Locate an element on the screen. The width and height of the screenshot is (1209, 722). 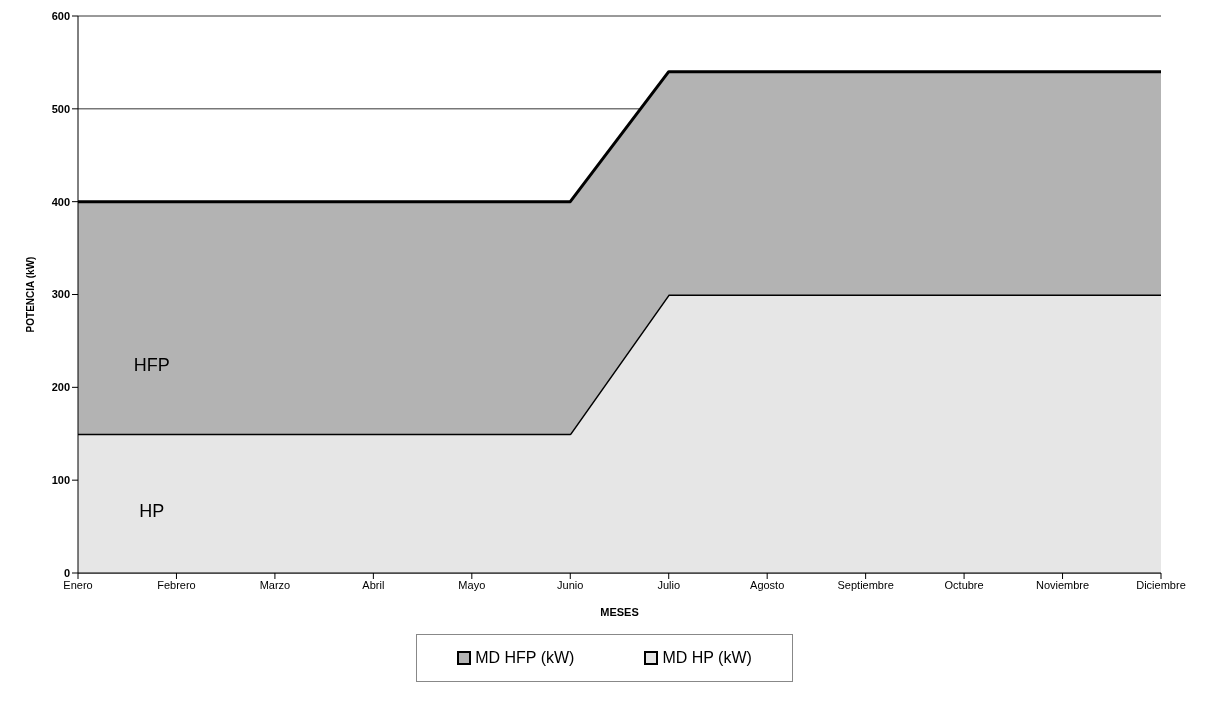
annotation: HP is located at coordinates (152, 510).